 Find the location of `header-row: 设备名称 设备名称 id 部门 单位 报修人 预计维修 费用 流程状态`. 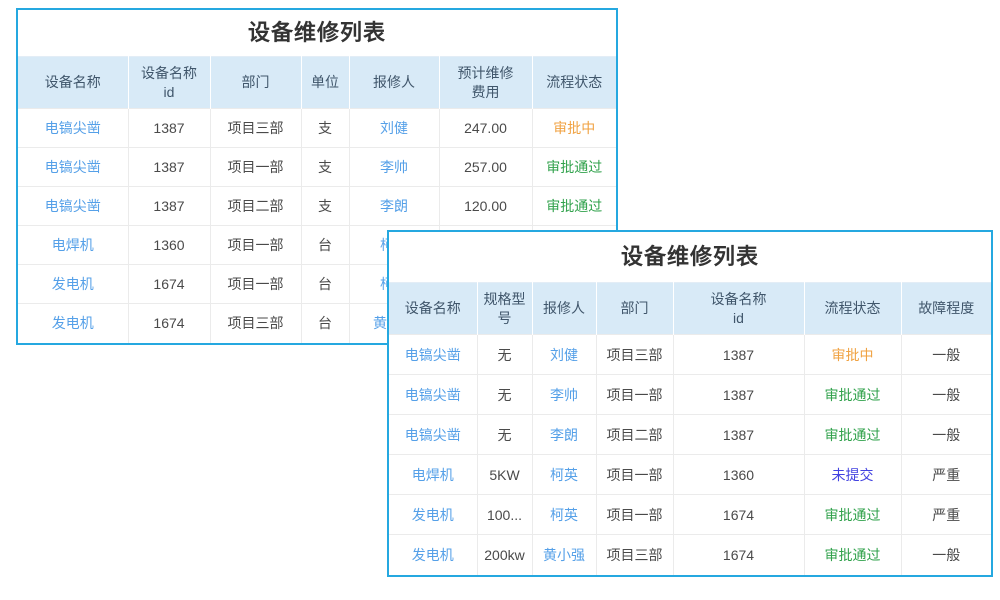

header-row: 设备名称 设备名称 id 部门 单位 报修人 预计维修 费用 流程状态 is located at coordinates (317, 82).